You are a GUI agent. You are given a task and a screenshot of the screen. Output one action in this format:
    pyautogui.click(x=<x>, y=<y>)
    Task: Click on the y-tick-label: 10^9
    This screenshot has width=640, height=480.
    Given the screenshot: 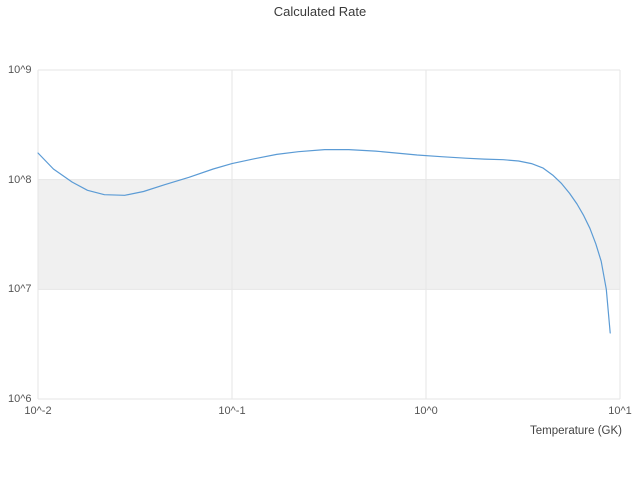 What is the action you would take?
    pyautogui.click(x=20, y=70)
    